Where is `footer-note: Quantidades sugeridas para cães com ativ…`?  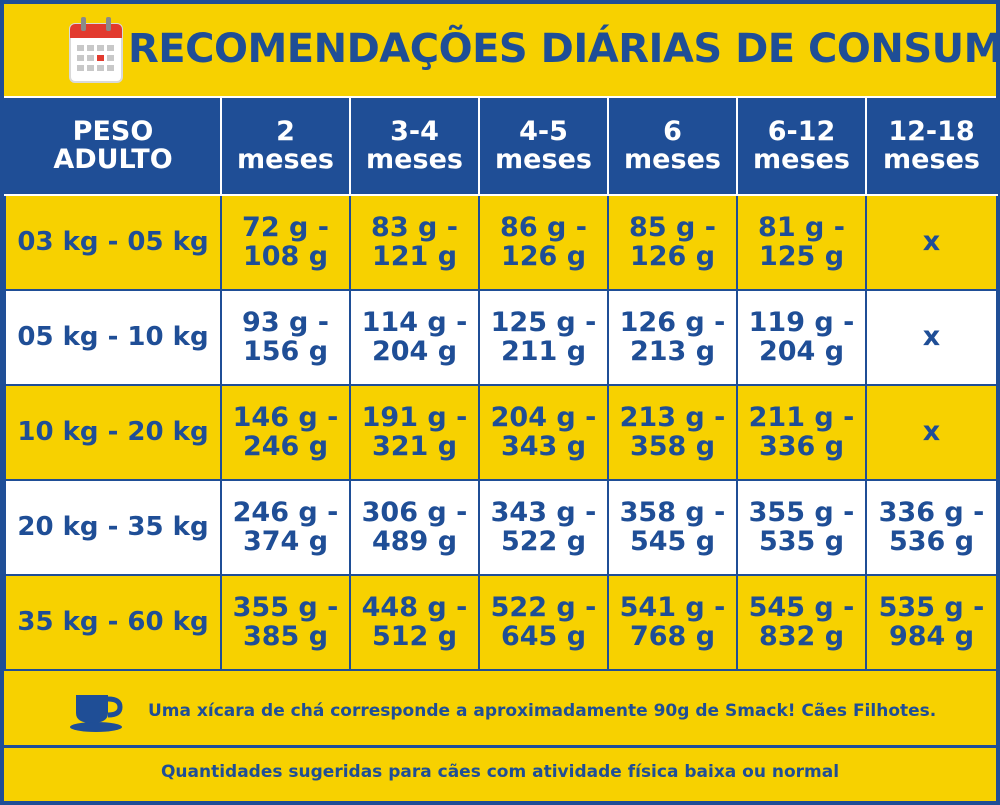
footer-note: Quantidades sugeridas para cães com ativ… is located at coordinates (500, 772).